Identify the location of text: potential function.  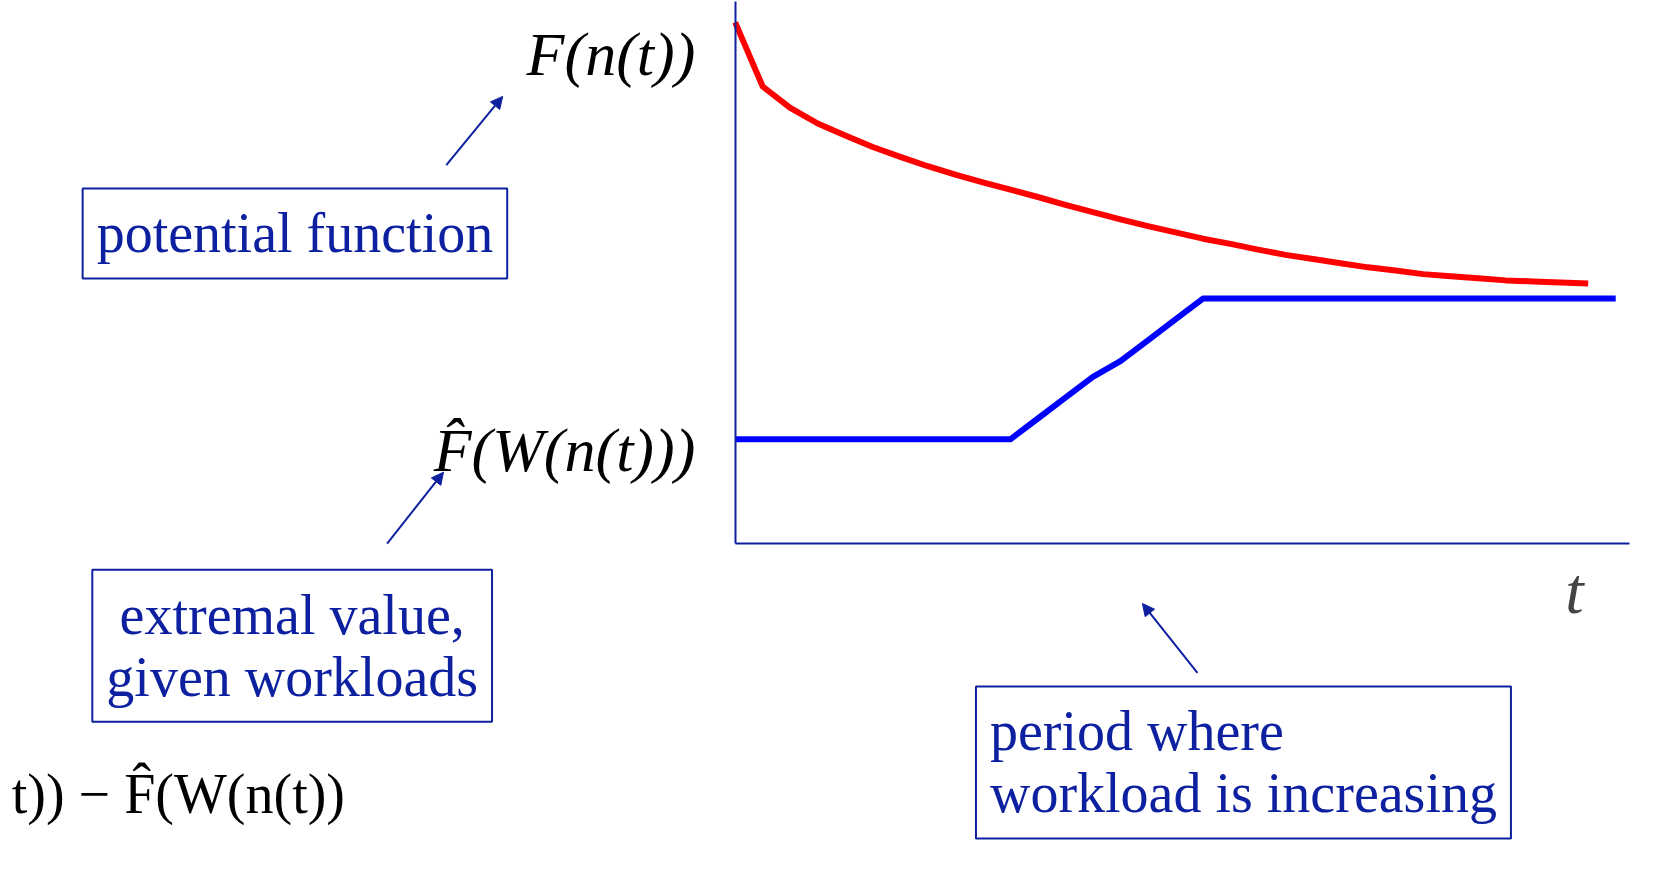
(295, 233).